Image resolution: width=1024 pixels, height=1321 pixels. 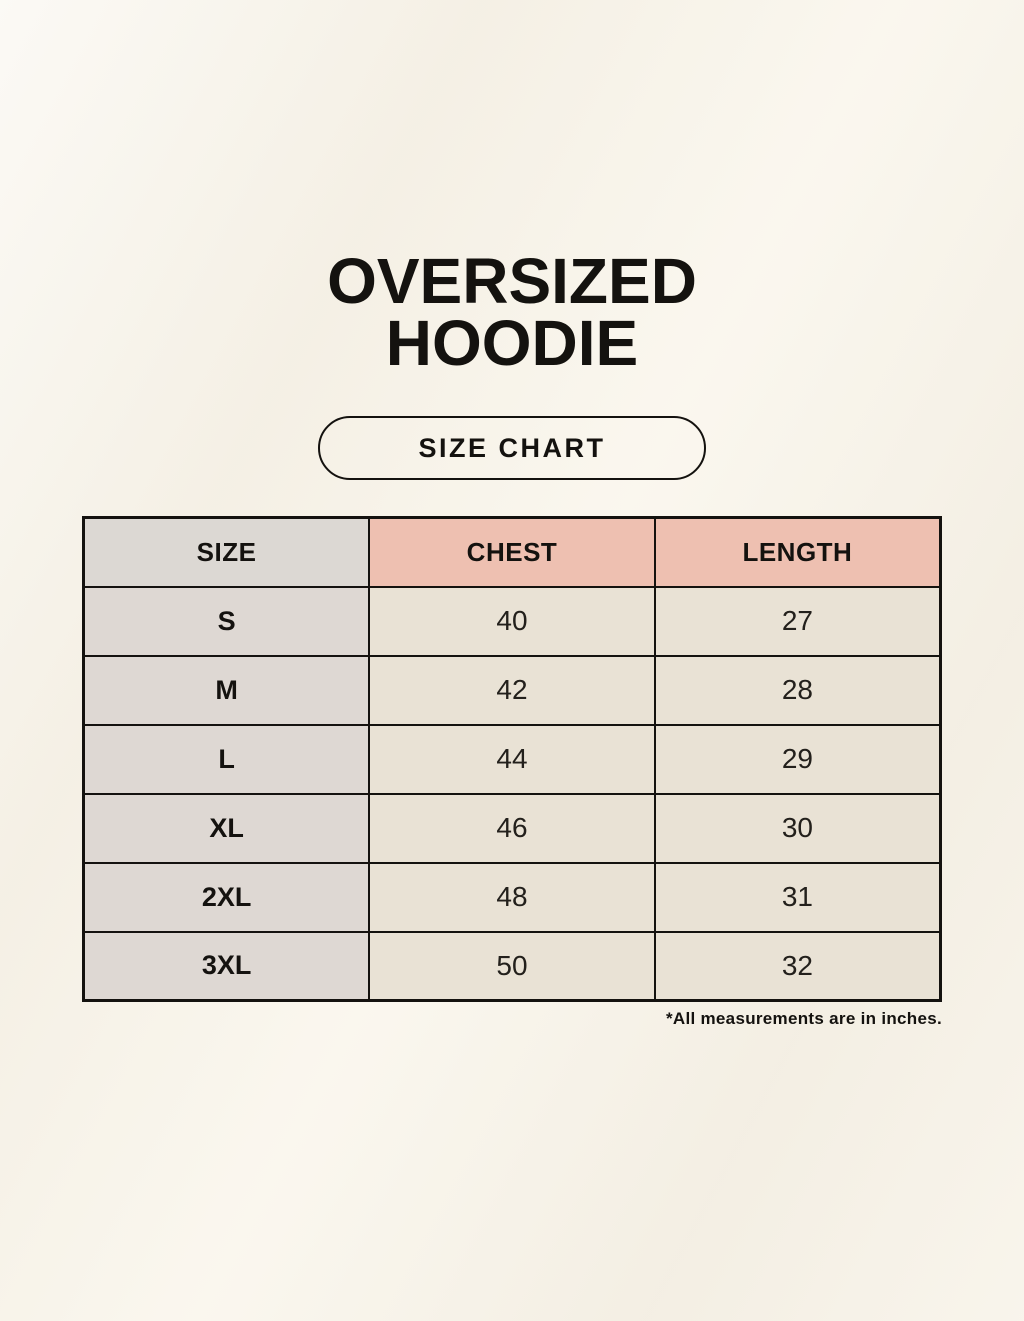 What do you see at coordinates (797, 966) in the screenshot?
I see `length-cell: 32` at bounding box center [797, 966].